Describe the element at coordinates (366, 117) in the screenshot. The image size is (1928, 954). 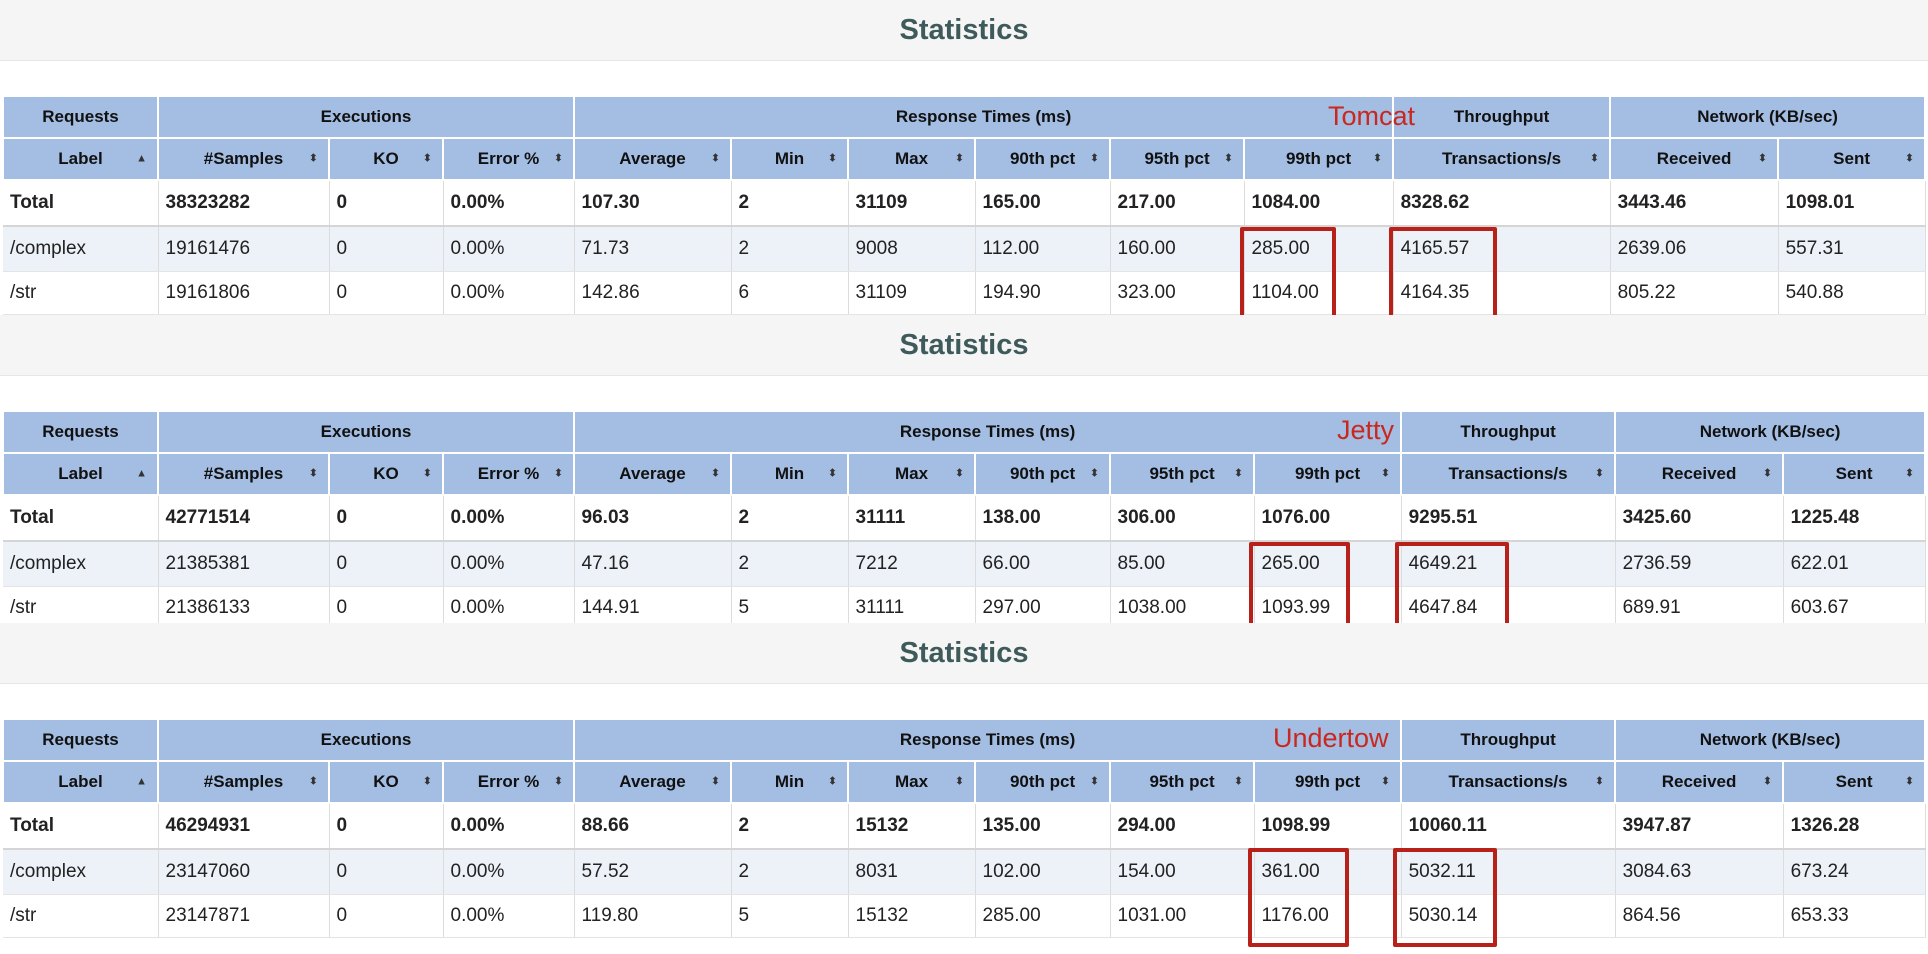
I see `group-executions: Executions` at that location.